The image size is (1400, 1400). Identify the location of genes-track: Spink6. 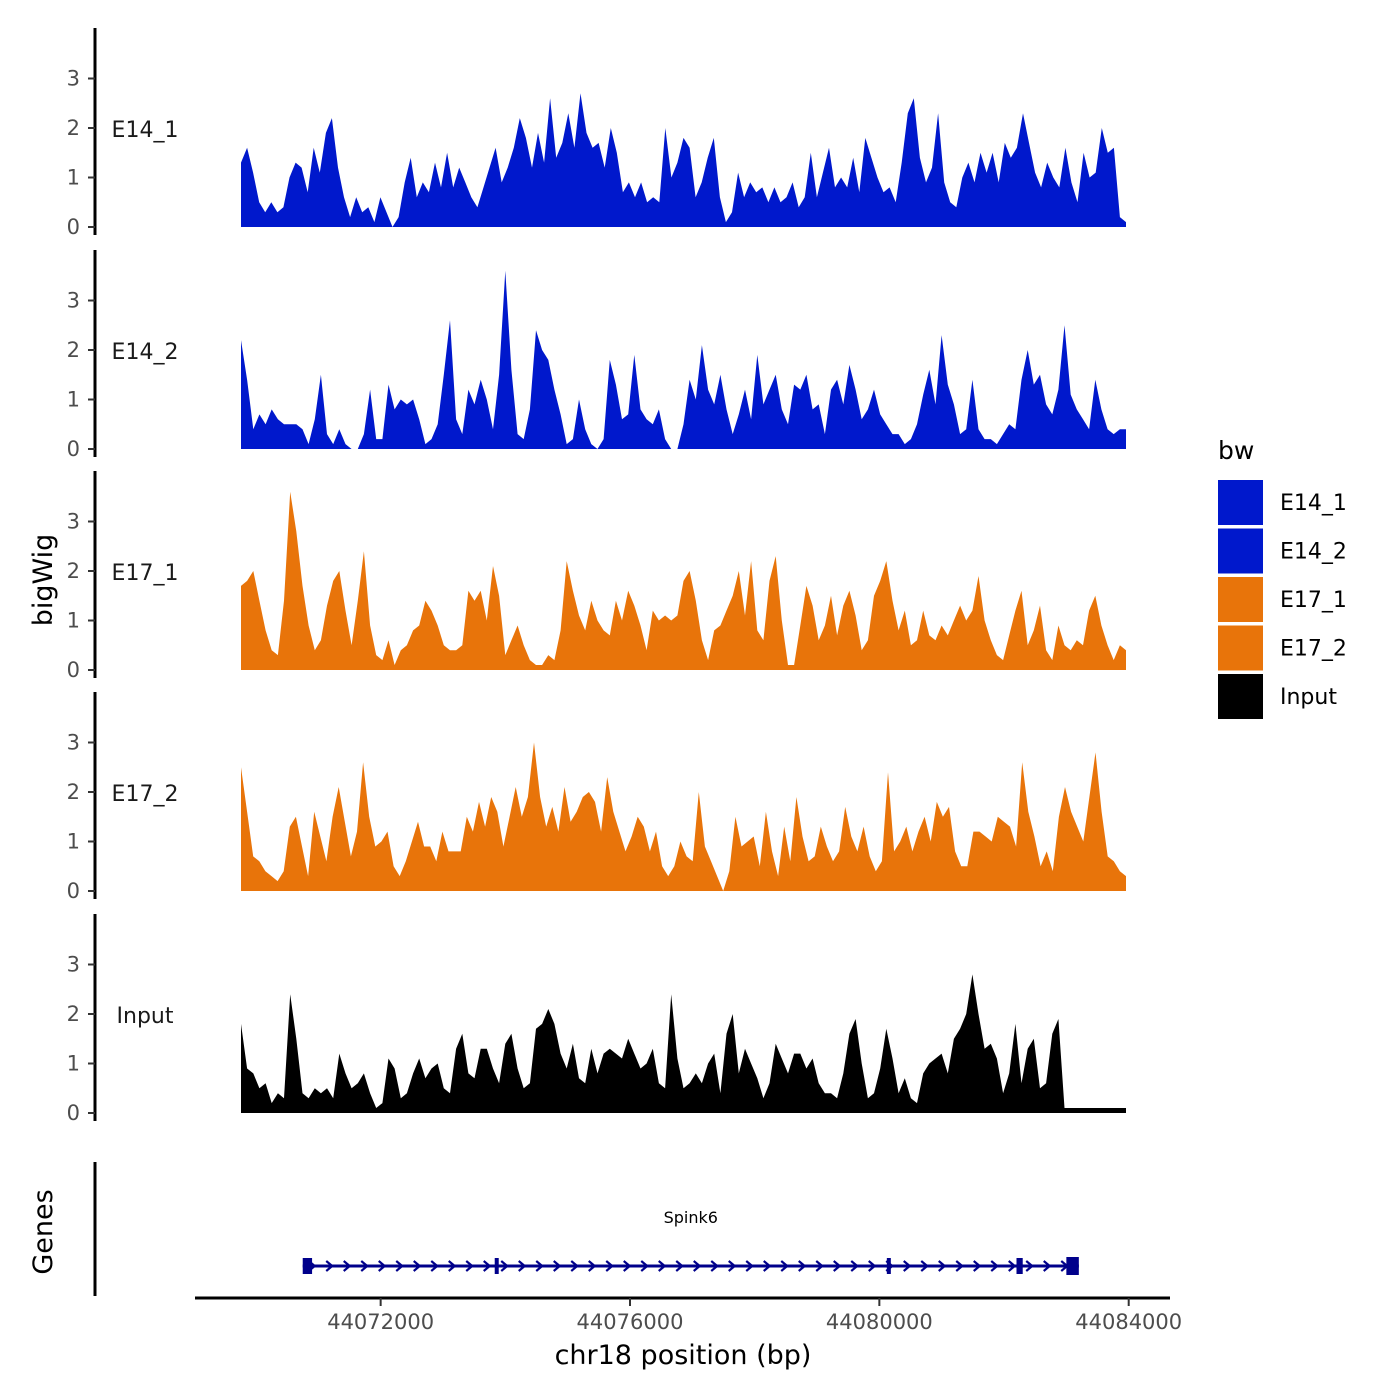
(586, 1229).